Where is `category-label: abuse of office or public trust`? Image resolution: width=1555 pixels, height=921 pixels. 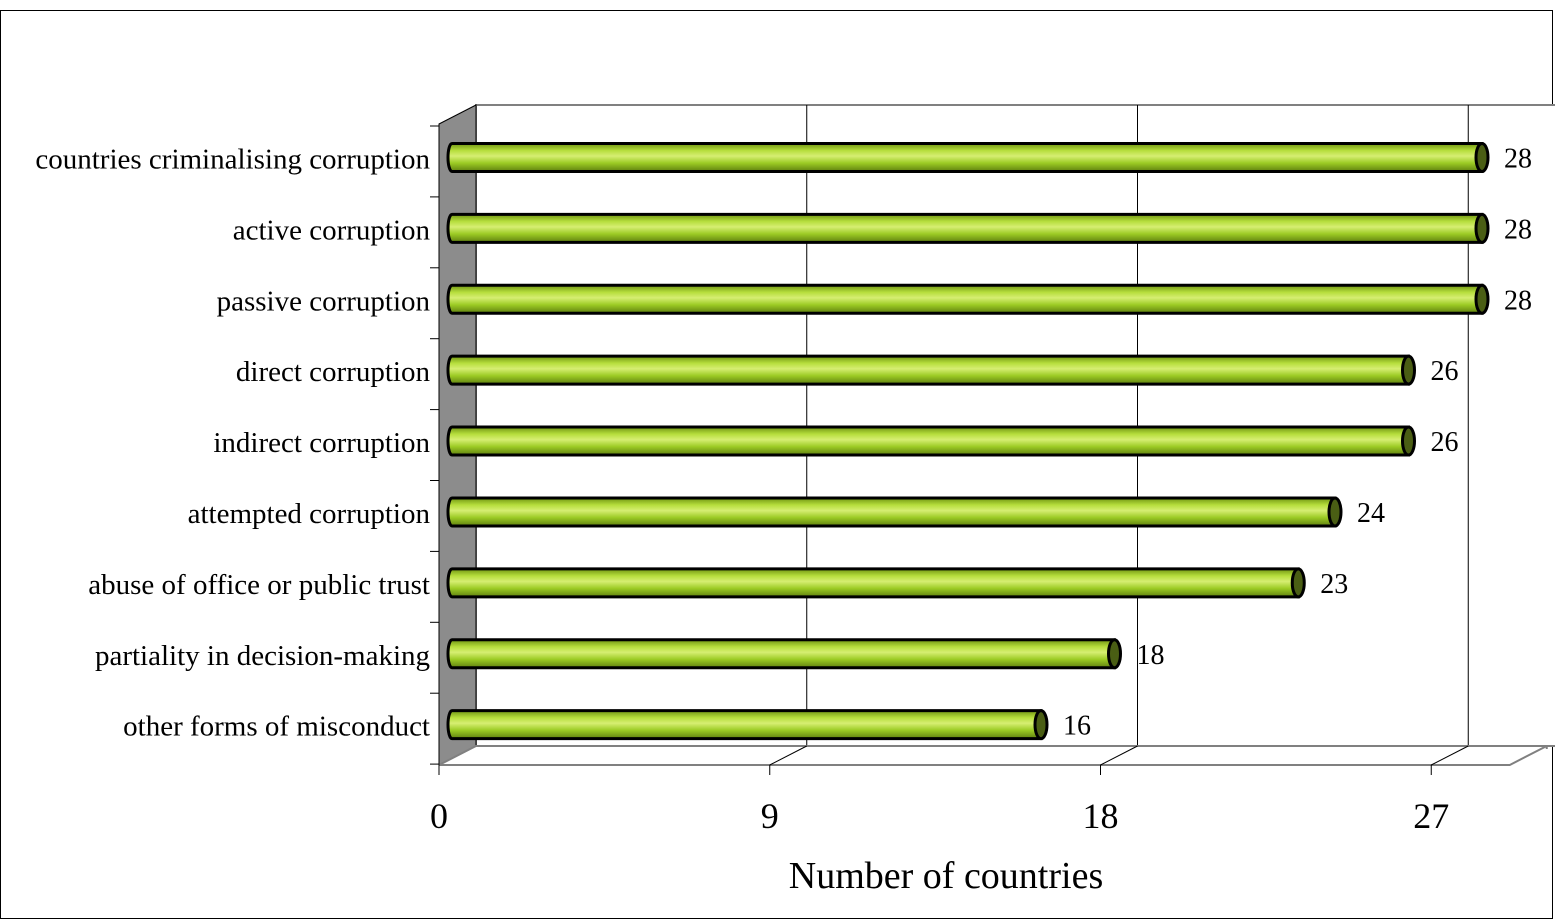 category-label: abuse of office or public trust is located at coordinates (259, 585).